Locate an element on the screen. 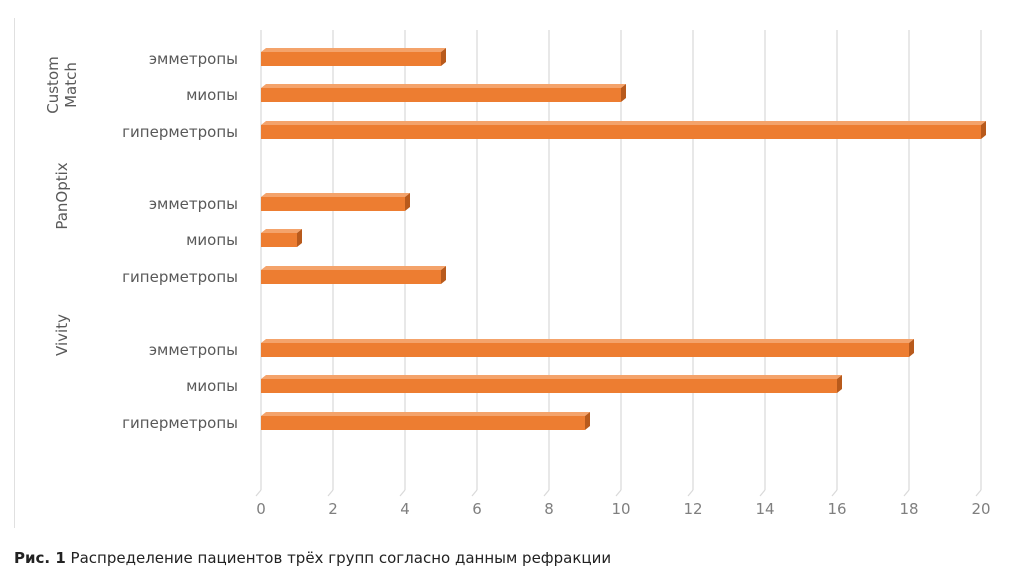 The height and width of the screenshot is (573, 1024). x-tick-label: 10 is located at coordinates (620, 509).